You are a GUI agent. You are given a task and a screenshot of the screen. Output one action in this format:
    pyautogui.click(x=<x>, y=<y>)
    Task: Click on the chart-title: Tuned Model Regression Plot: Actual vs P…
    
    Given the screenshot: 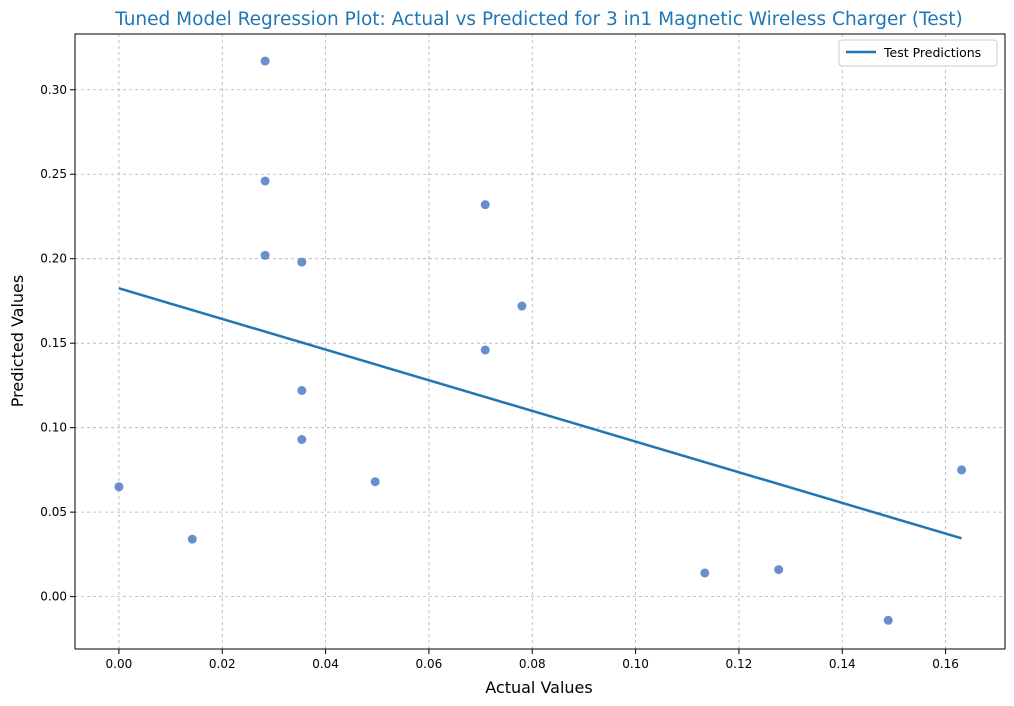 What is the action you would take?
    pyautogui.click(x=538, y=19)
    